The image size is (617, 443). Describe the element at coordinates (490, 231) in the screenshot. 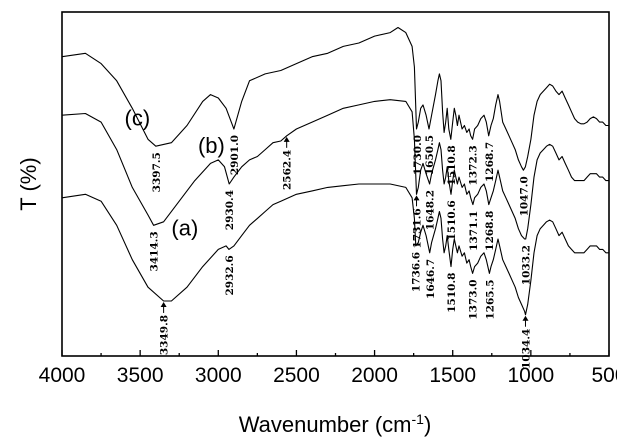

I see `peak-label-15: 1268.8` at that location.